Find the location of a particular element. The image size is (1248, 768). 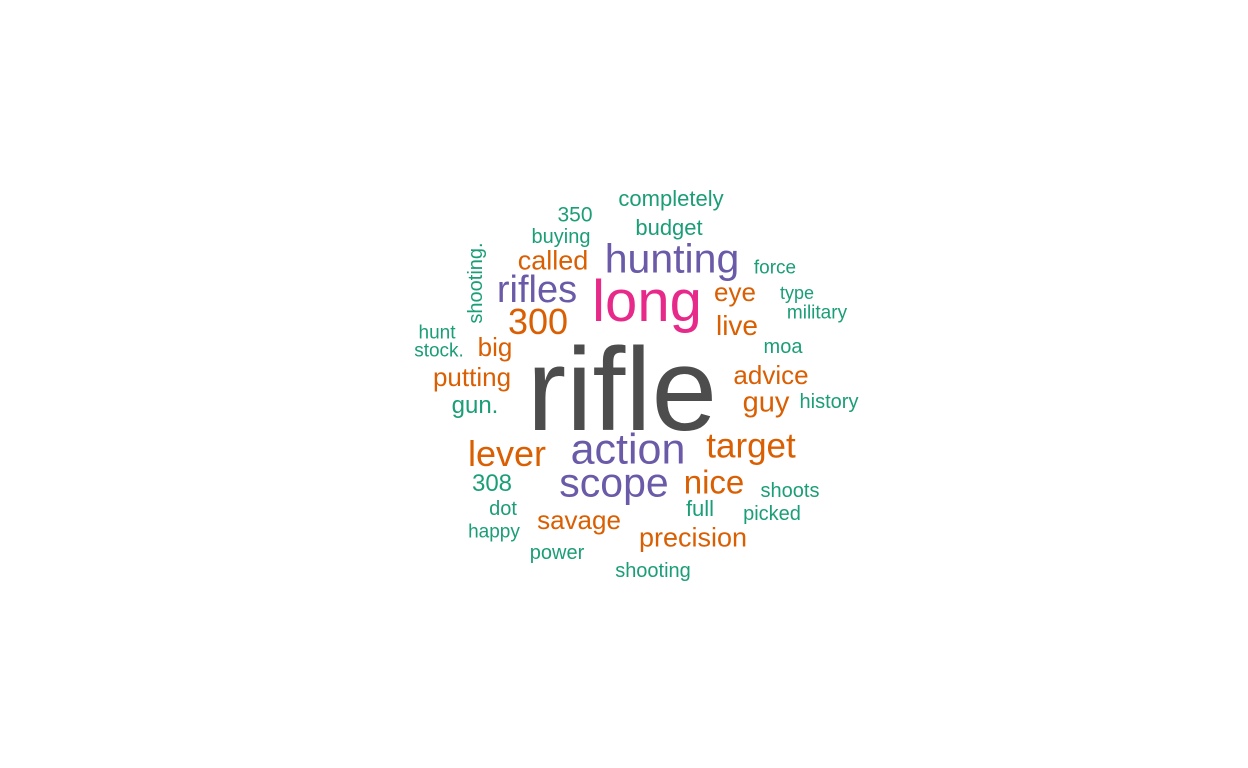

word-12: advice is located at coordinates (771, 375).